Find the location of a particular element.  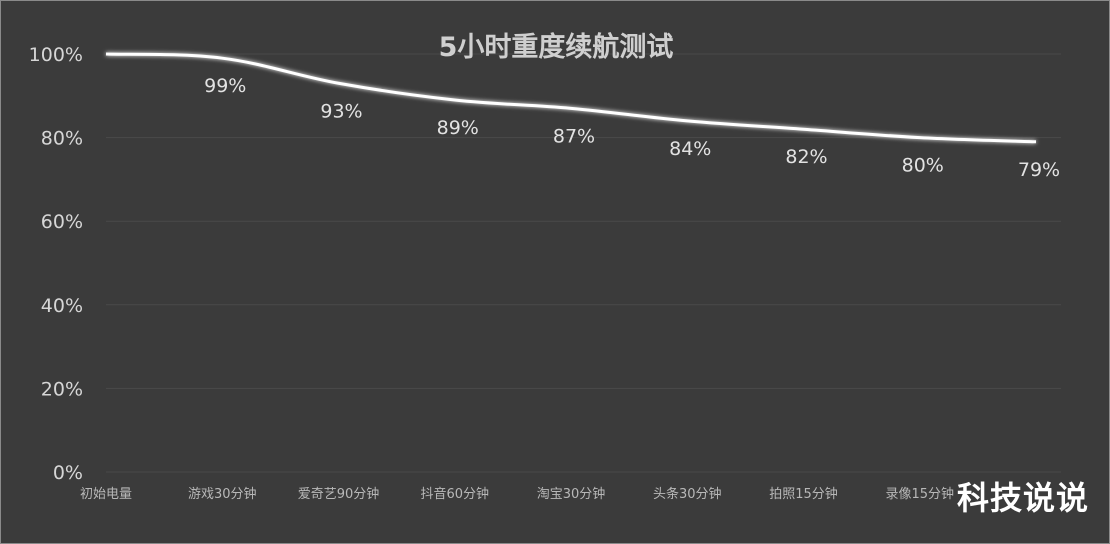

x-tick-label: 淘宝30分钟 is located at coordinates (571, 494).